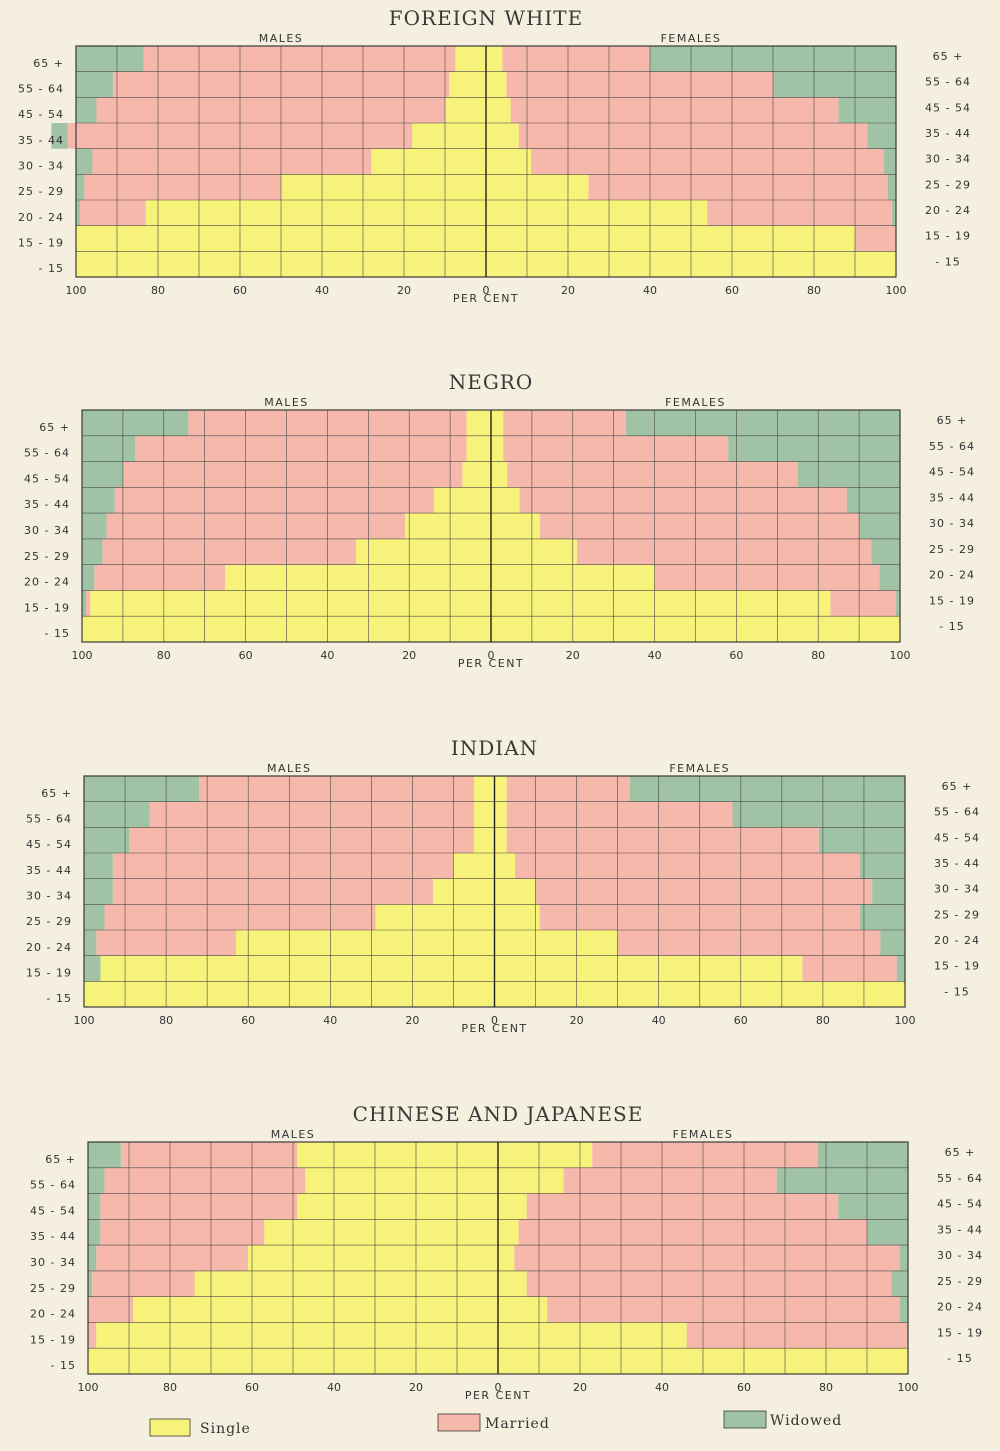 This screenshot has height=1451, width=1000. I want to click on age-label-right: 20 - 24, so click(960, 1307).